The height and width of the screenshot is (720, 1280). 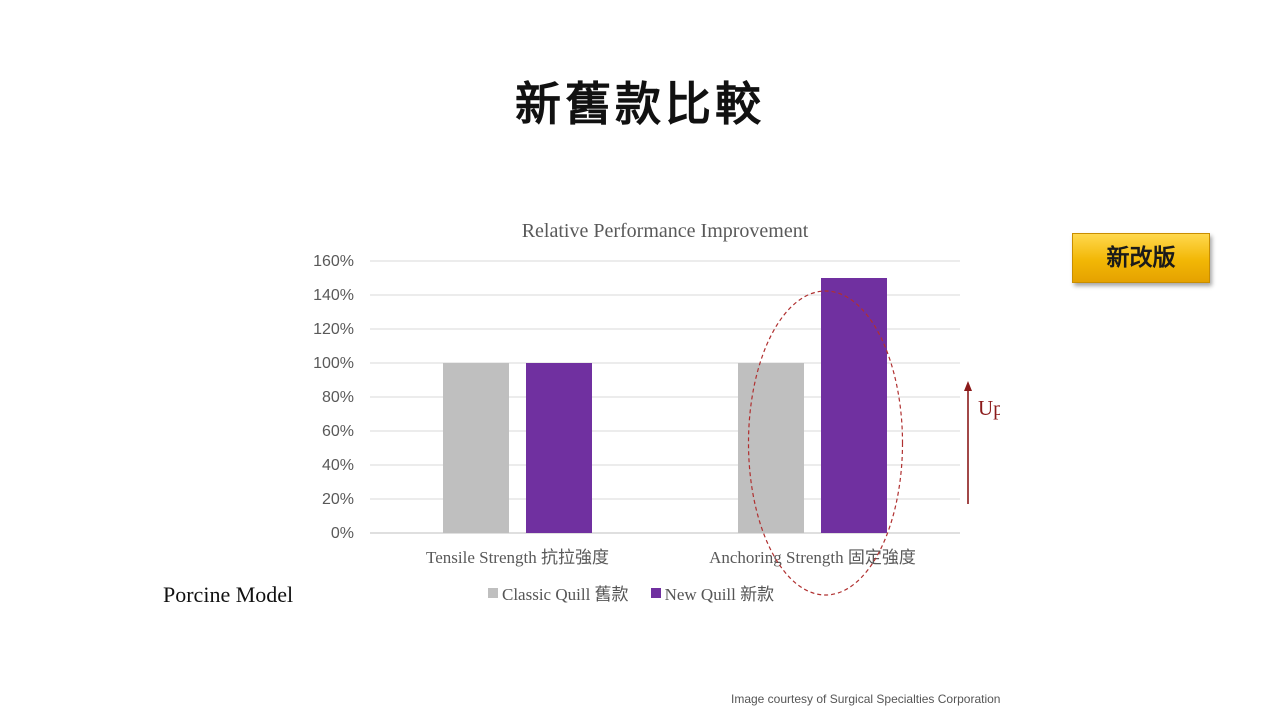 I want to click on legend-swatch-new, so click(x=655, y=592).